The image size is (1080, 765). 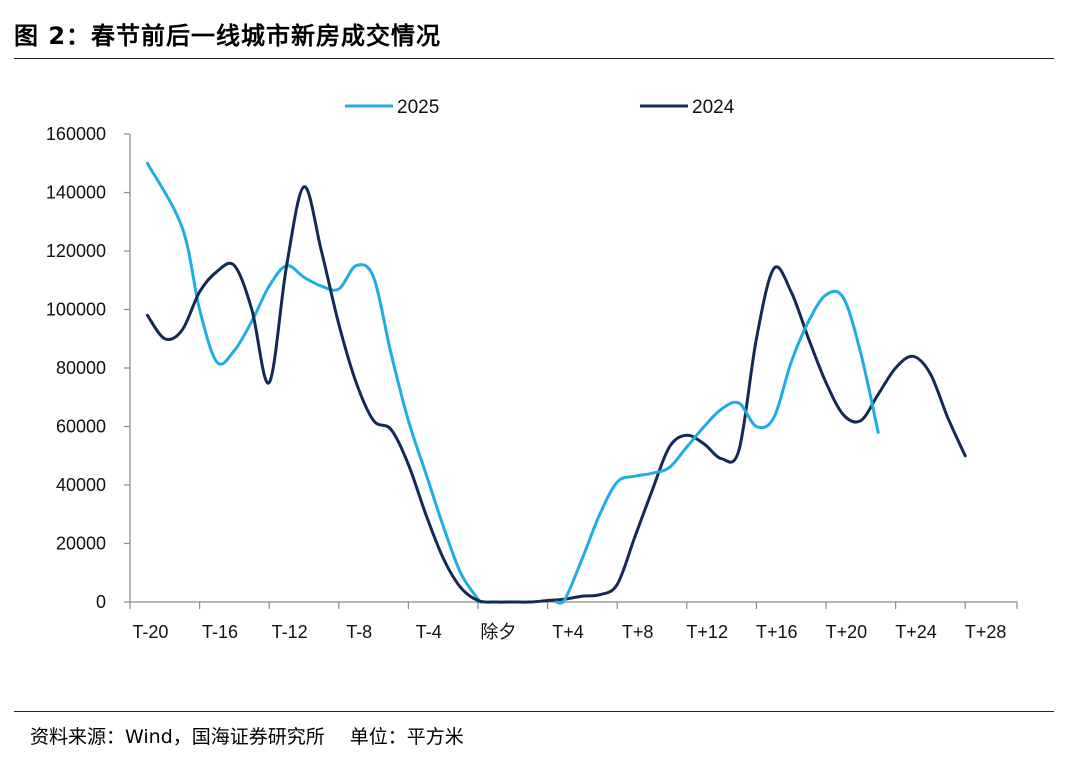 What do you see at coordinates (76, 193) in the screenshot?
I see `y-tick-label: 140000` at bounding box center [76, 193].